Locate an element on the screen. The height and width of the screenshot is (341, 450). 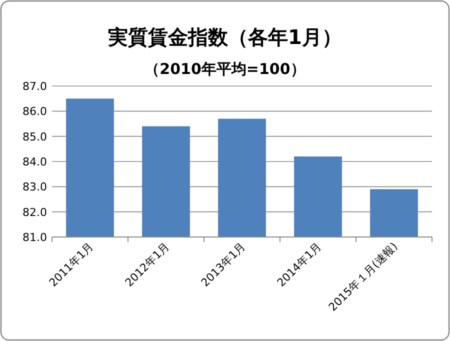
y-tick-label: 87.0 is located at coordinates (34, 86).